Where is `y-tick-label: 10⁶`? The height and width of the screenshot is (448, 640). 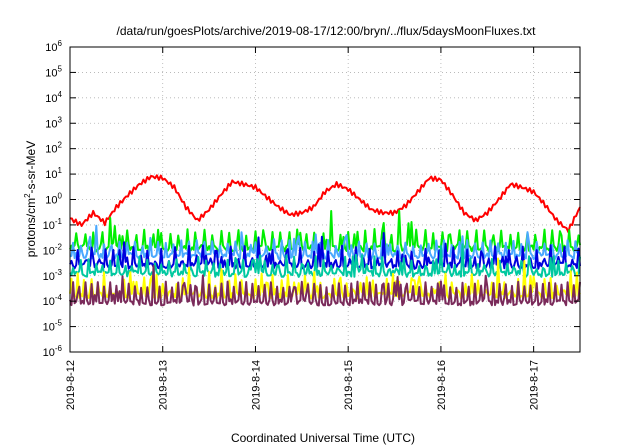 y-tick-label: 10⁶ is located at coordinates (53, 46).